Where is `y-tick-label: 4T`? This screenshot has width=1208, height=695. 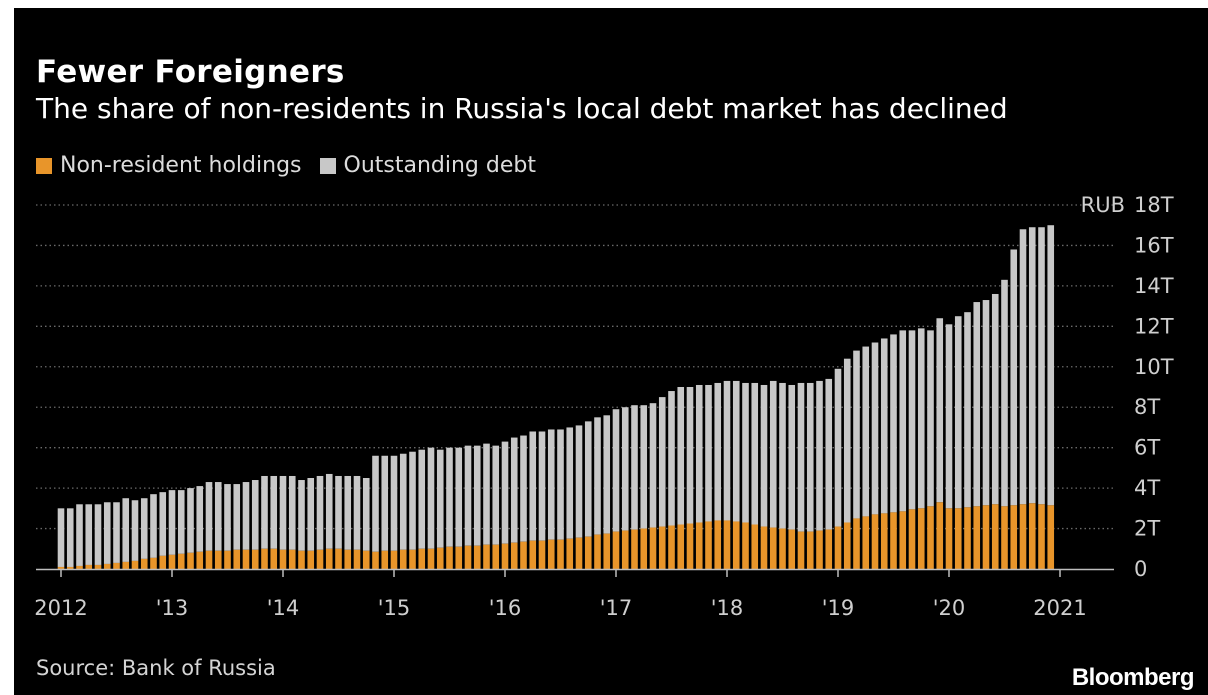
y-tick-label: 4T is located at coordinates (1147, 488).